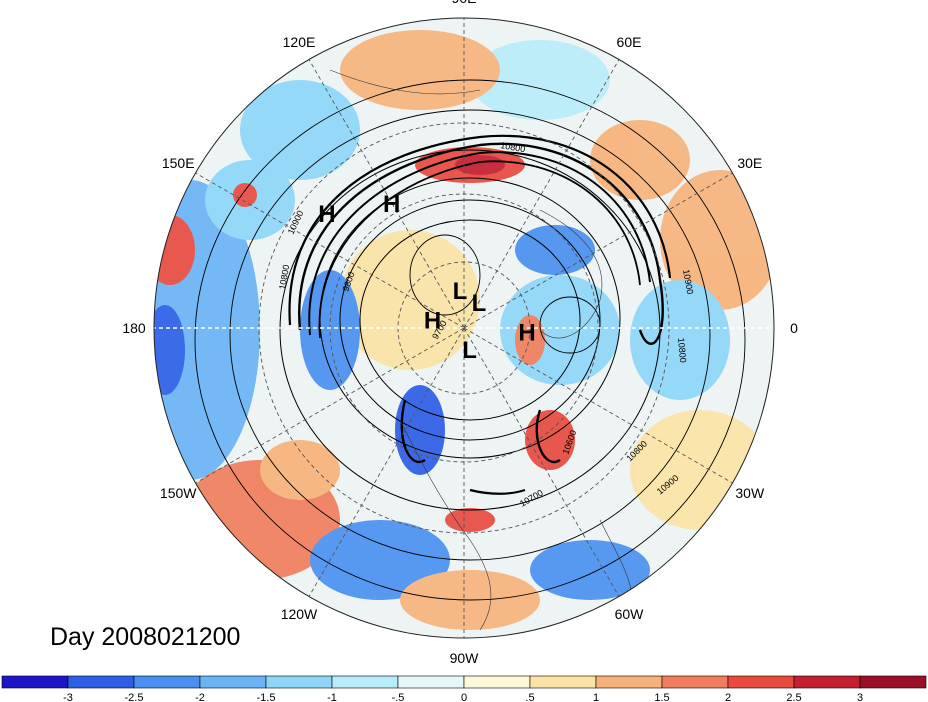 This screenshot has height=702, width=928. I want to click on longitude-label: 120E, so click(299, 42).